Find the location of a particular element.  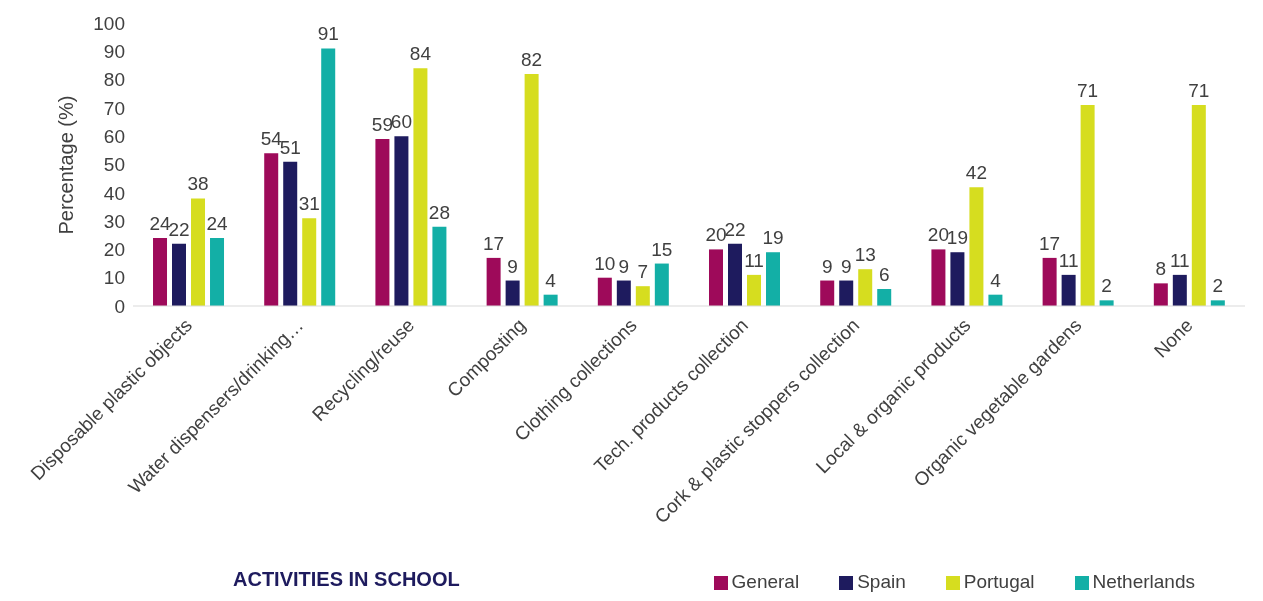

data-label: 84 is located at coordinates (420, 54).